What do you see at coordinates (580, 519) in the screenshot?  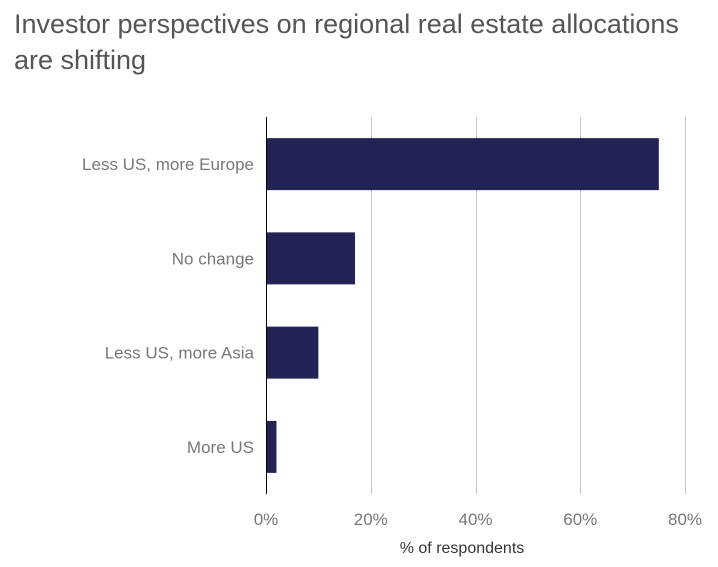 I see `x-tick-label: 60%` at bounding box center [580, 519].